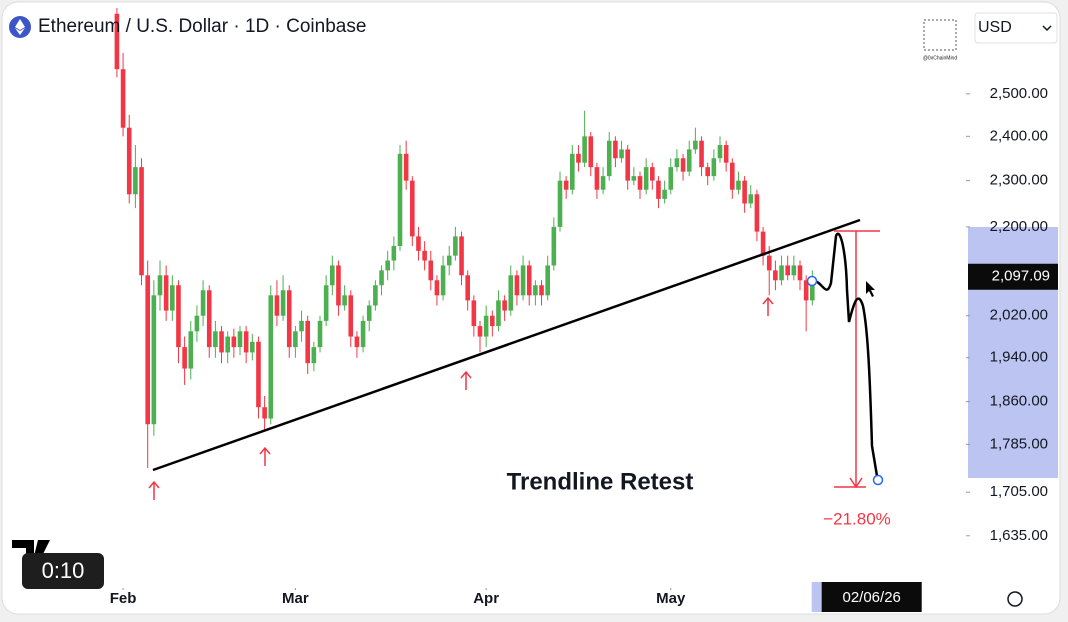 This screenshot has width=1068, height=622. I want to click on projection-path, so click(845, 354).